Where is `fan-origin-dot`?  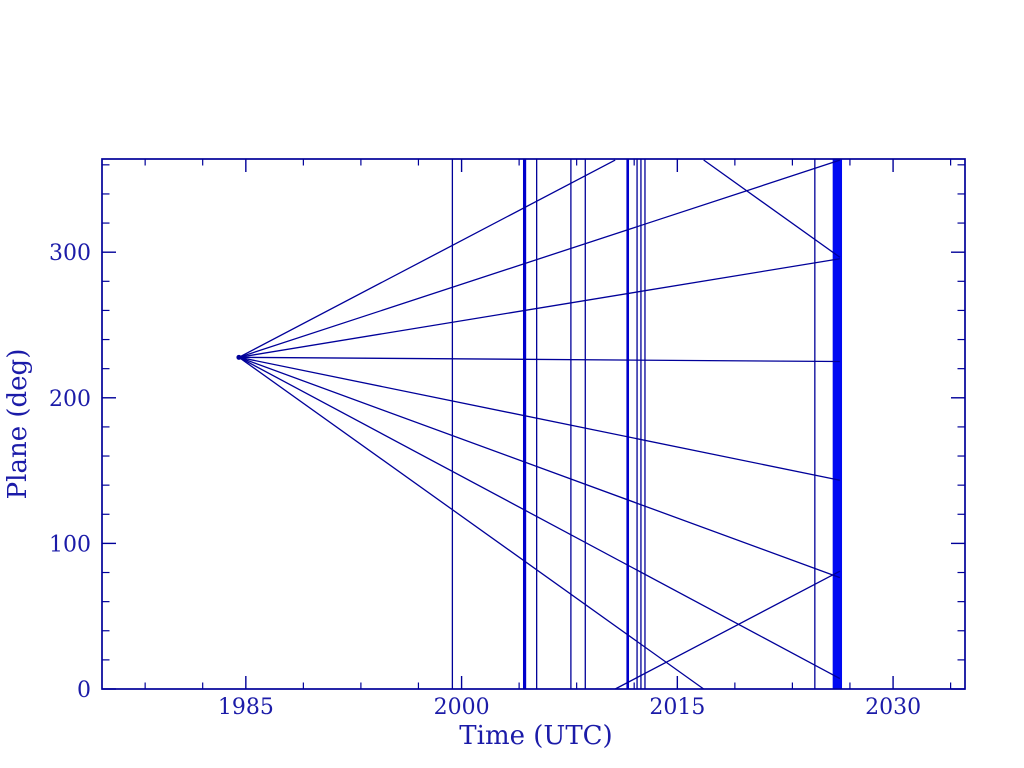 fan-origin-dot is located at coordinates (239, 357).